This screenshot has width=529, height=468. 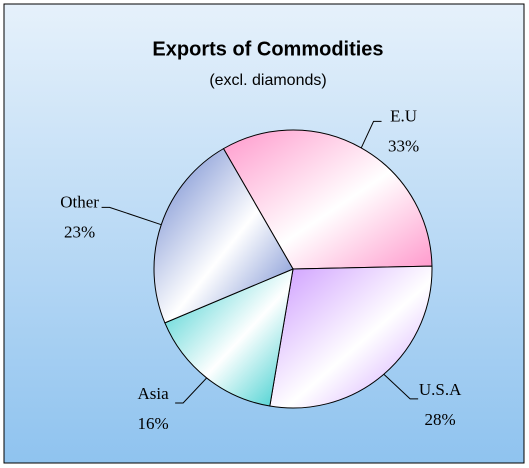 What do you see at coordinates (267, 49) in the screenshot?
I see `chart-title: Exports of Commodities` at bounding box center [267, 49].